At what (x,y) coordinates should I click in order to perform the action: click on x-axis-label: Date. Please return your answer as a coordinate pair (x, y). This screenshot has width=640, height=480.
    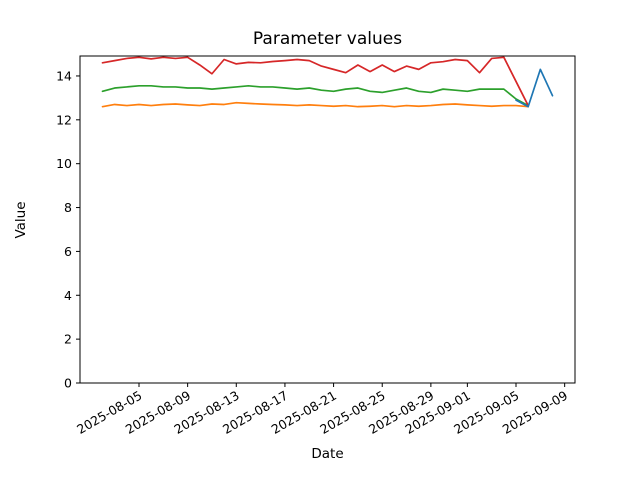
    Looking at the image, I should click on (327, 454).